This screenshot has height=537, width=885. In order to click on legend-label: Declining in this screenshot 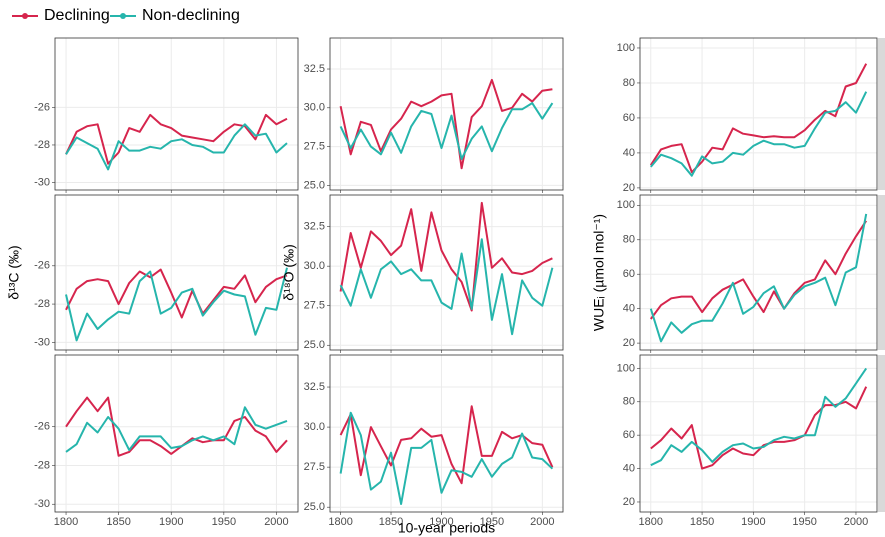, I will do `click(77, 15)`.